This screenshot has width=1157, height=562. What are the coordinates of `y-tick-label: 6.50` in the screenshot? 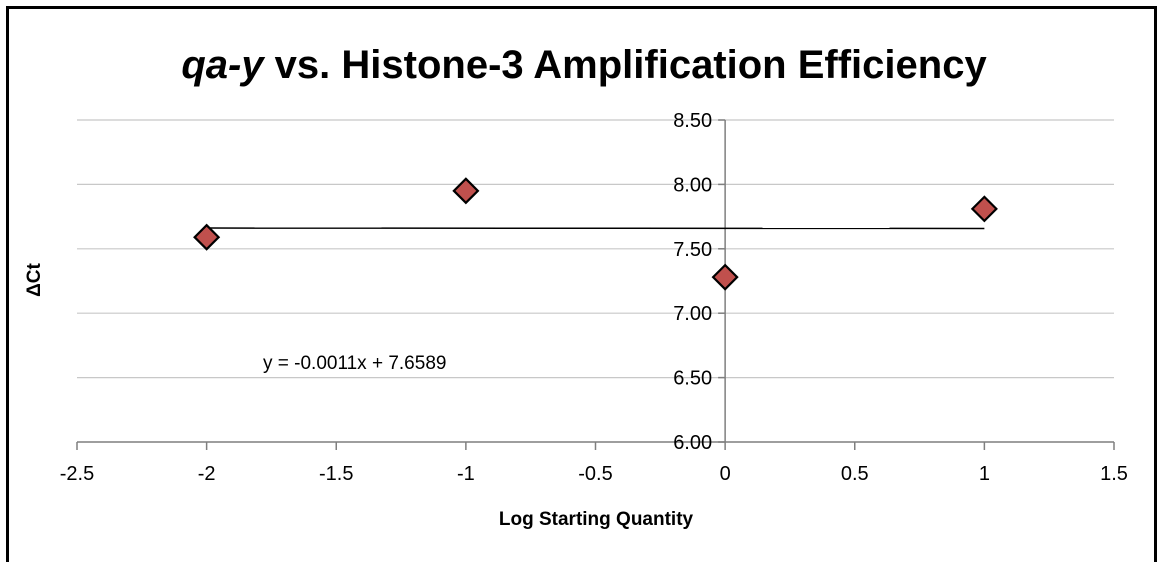 It's located at (692, 379).